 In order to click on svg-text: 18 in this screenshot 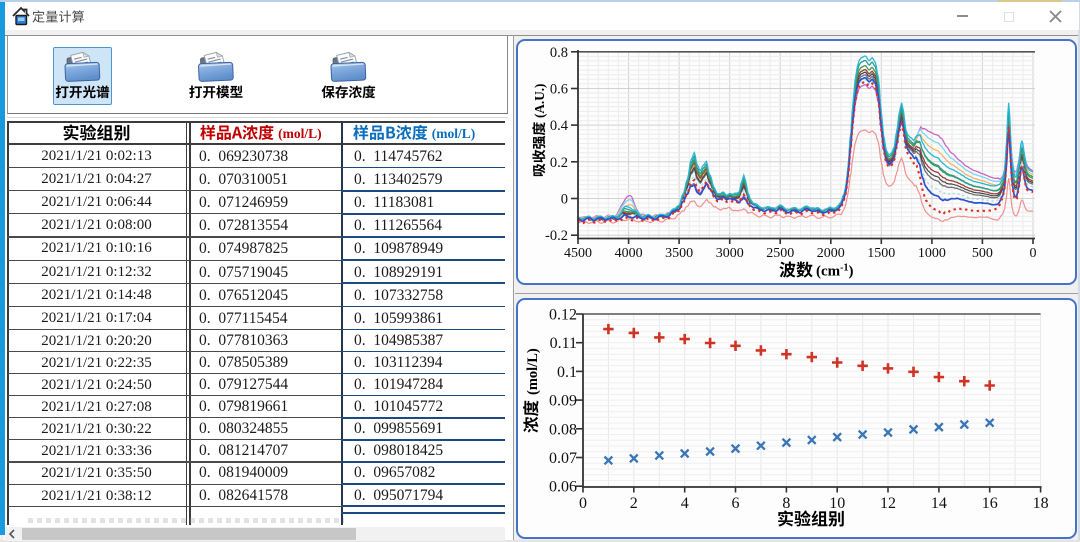, I will do `click(1041, 503)`.